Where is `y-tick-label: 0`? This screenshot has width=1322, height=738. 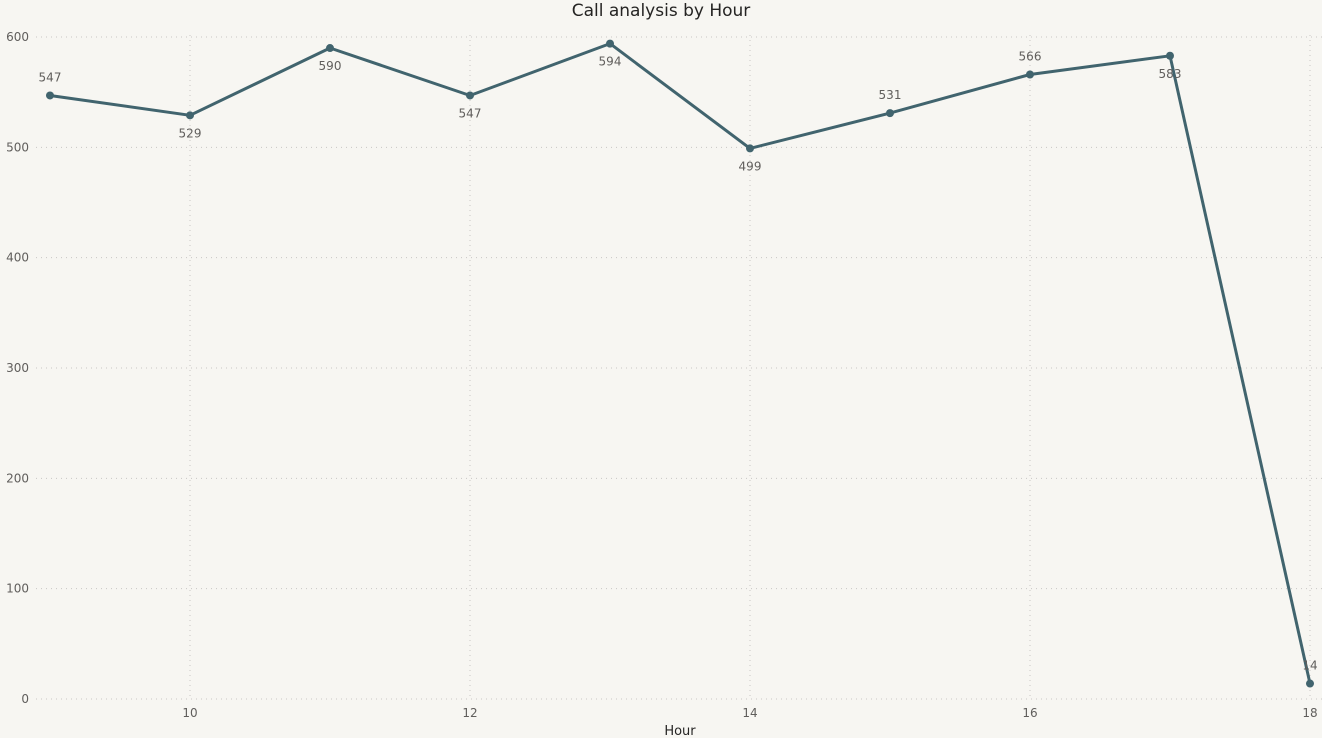
y-tick-label: 0 is located at coordinates (25, 699).